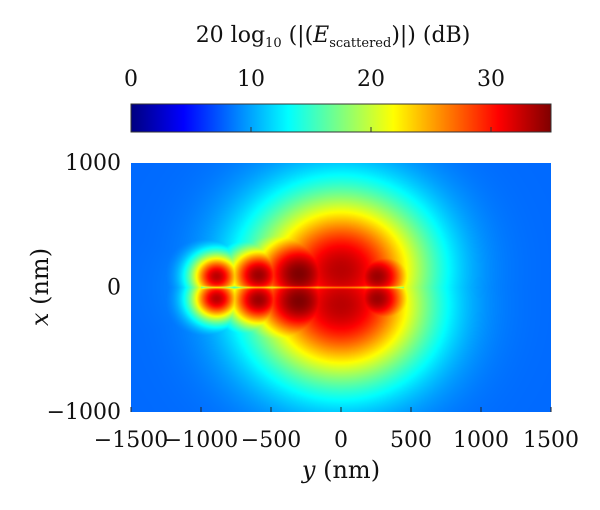  I want to click on colorbar-title: 20 log10 (|(Escattered)|) (dB), so click(333, 37).